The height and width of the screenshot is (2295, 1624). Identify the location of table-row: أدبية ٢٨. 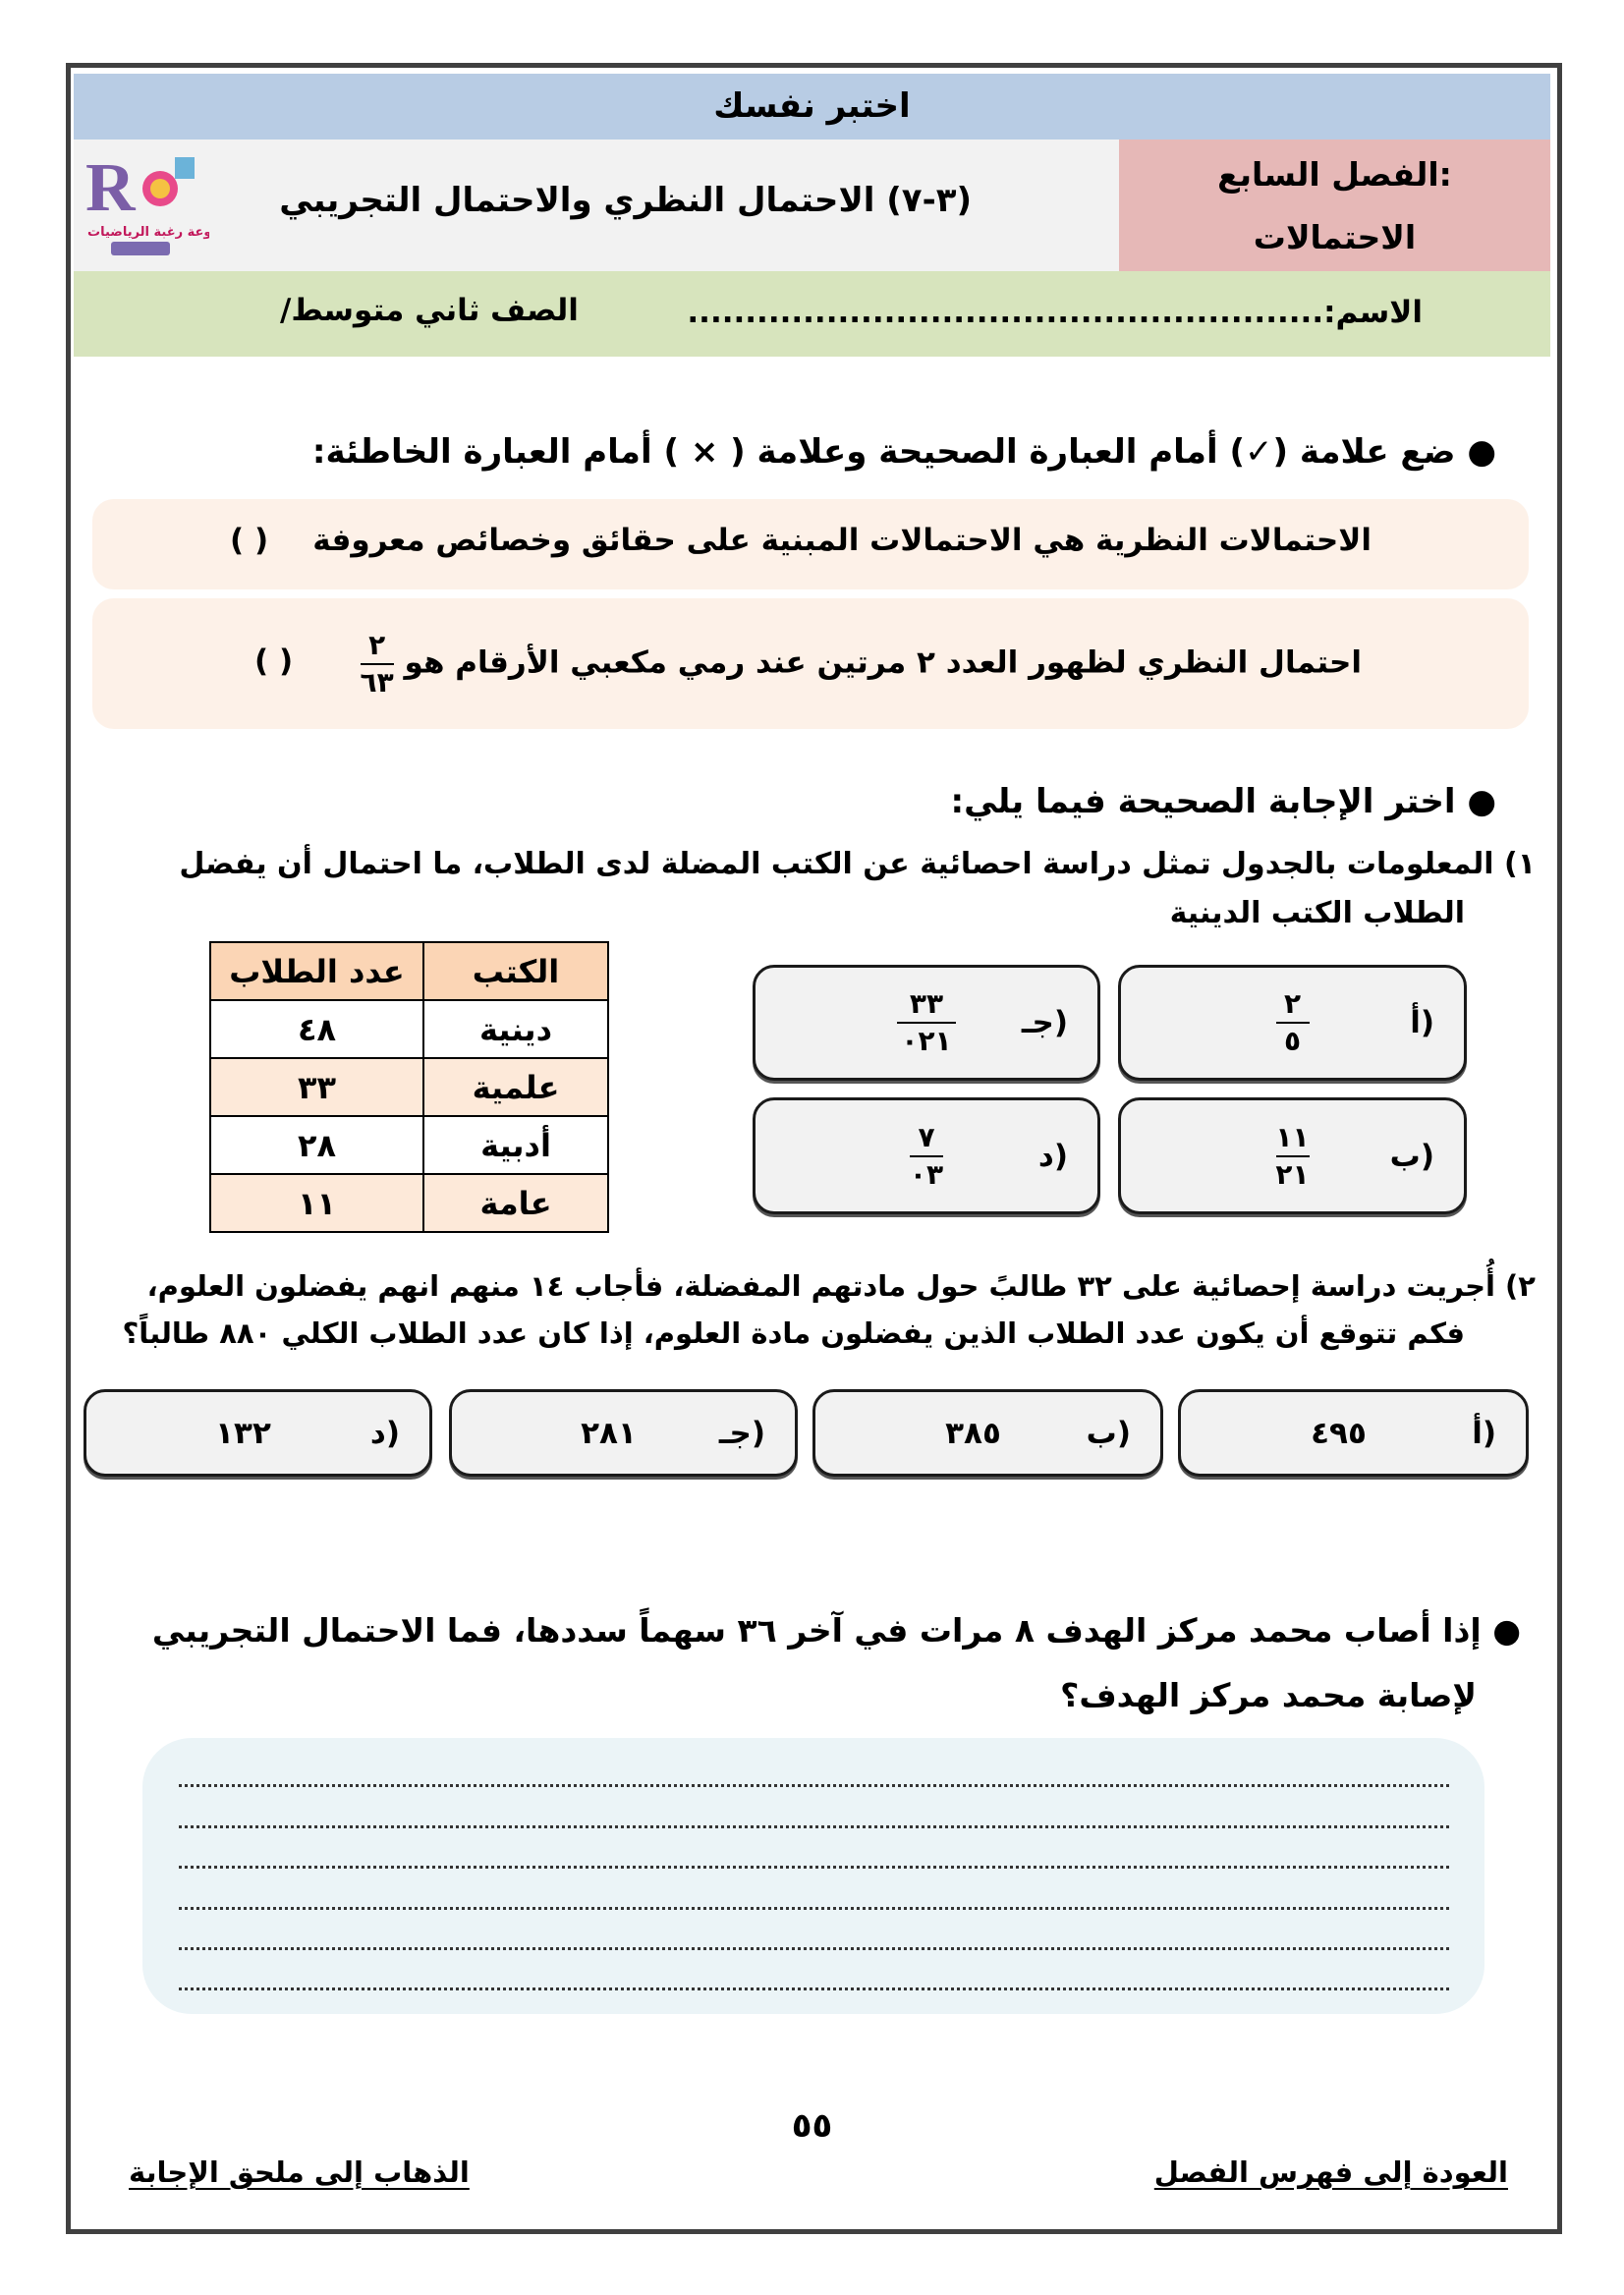
(409, 1145).